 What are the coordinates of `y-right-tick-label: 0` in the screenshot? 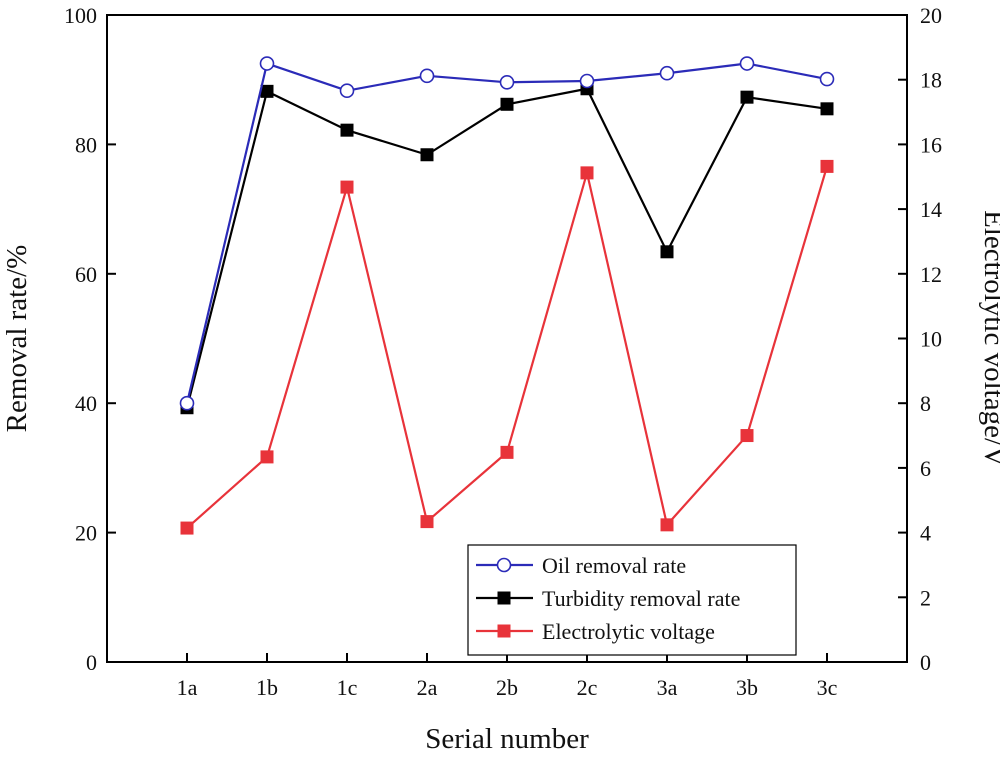 It's located at (925, 662).